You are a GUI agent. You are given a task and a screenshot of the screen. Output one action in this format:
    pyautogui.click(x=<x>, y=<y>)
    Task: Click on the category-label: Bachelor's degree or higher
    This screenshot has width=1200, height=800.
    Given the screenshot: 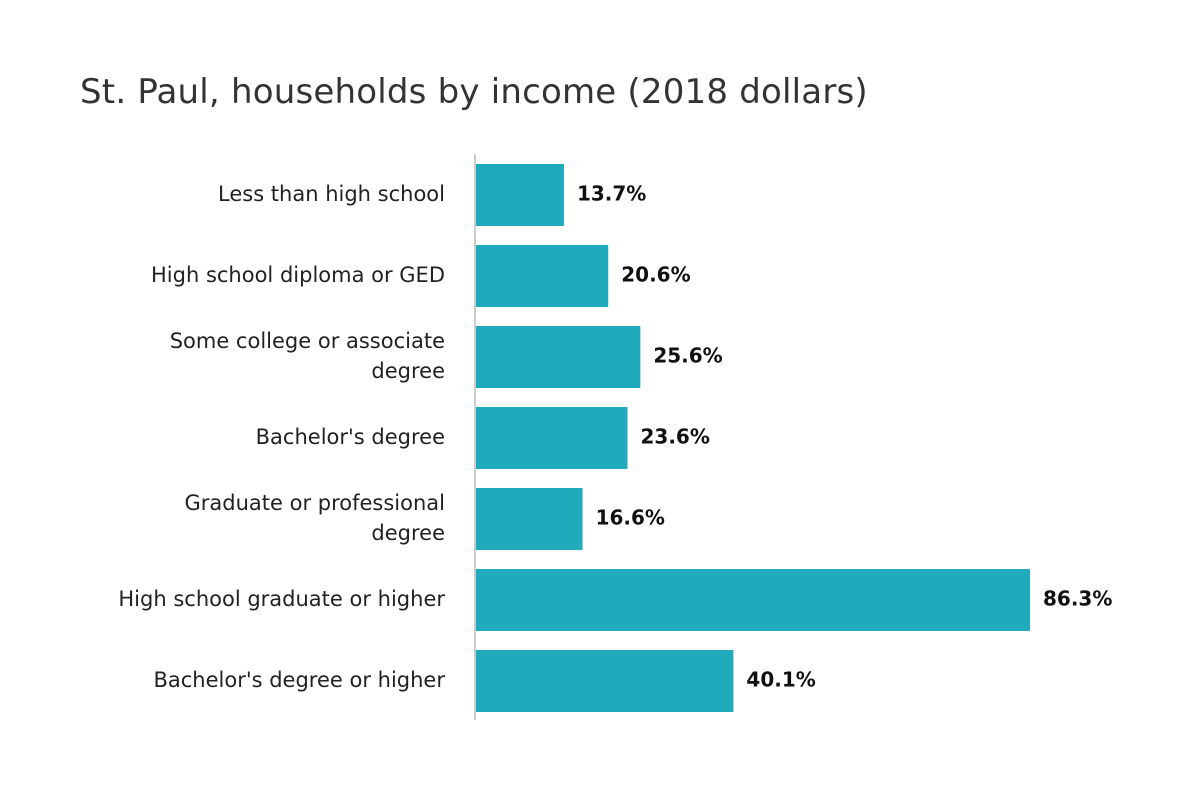 What is the action you would take?
    pyautogui.click(x=299, y=680)
    